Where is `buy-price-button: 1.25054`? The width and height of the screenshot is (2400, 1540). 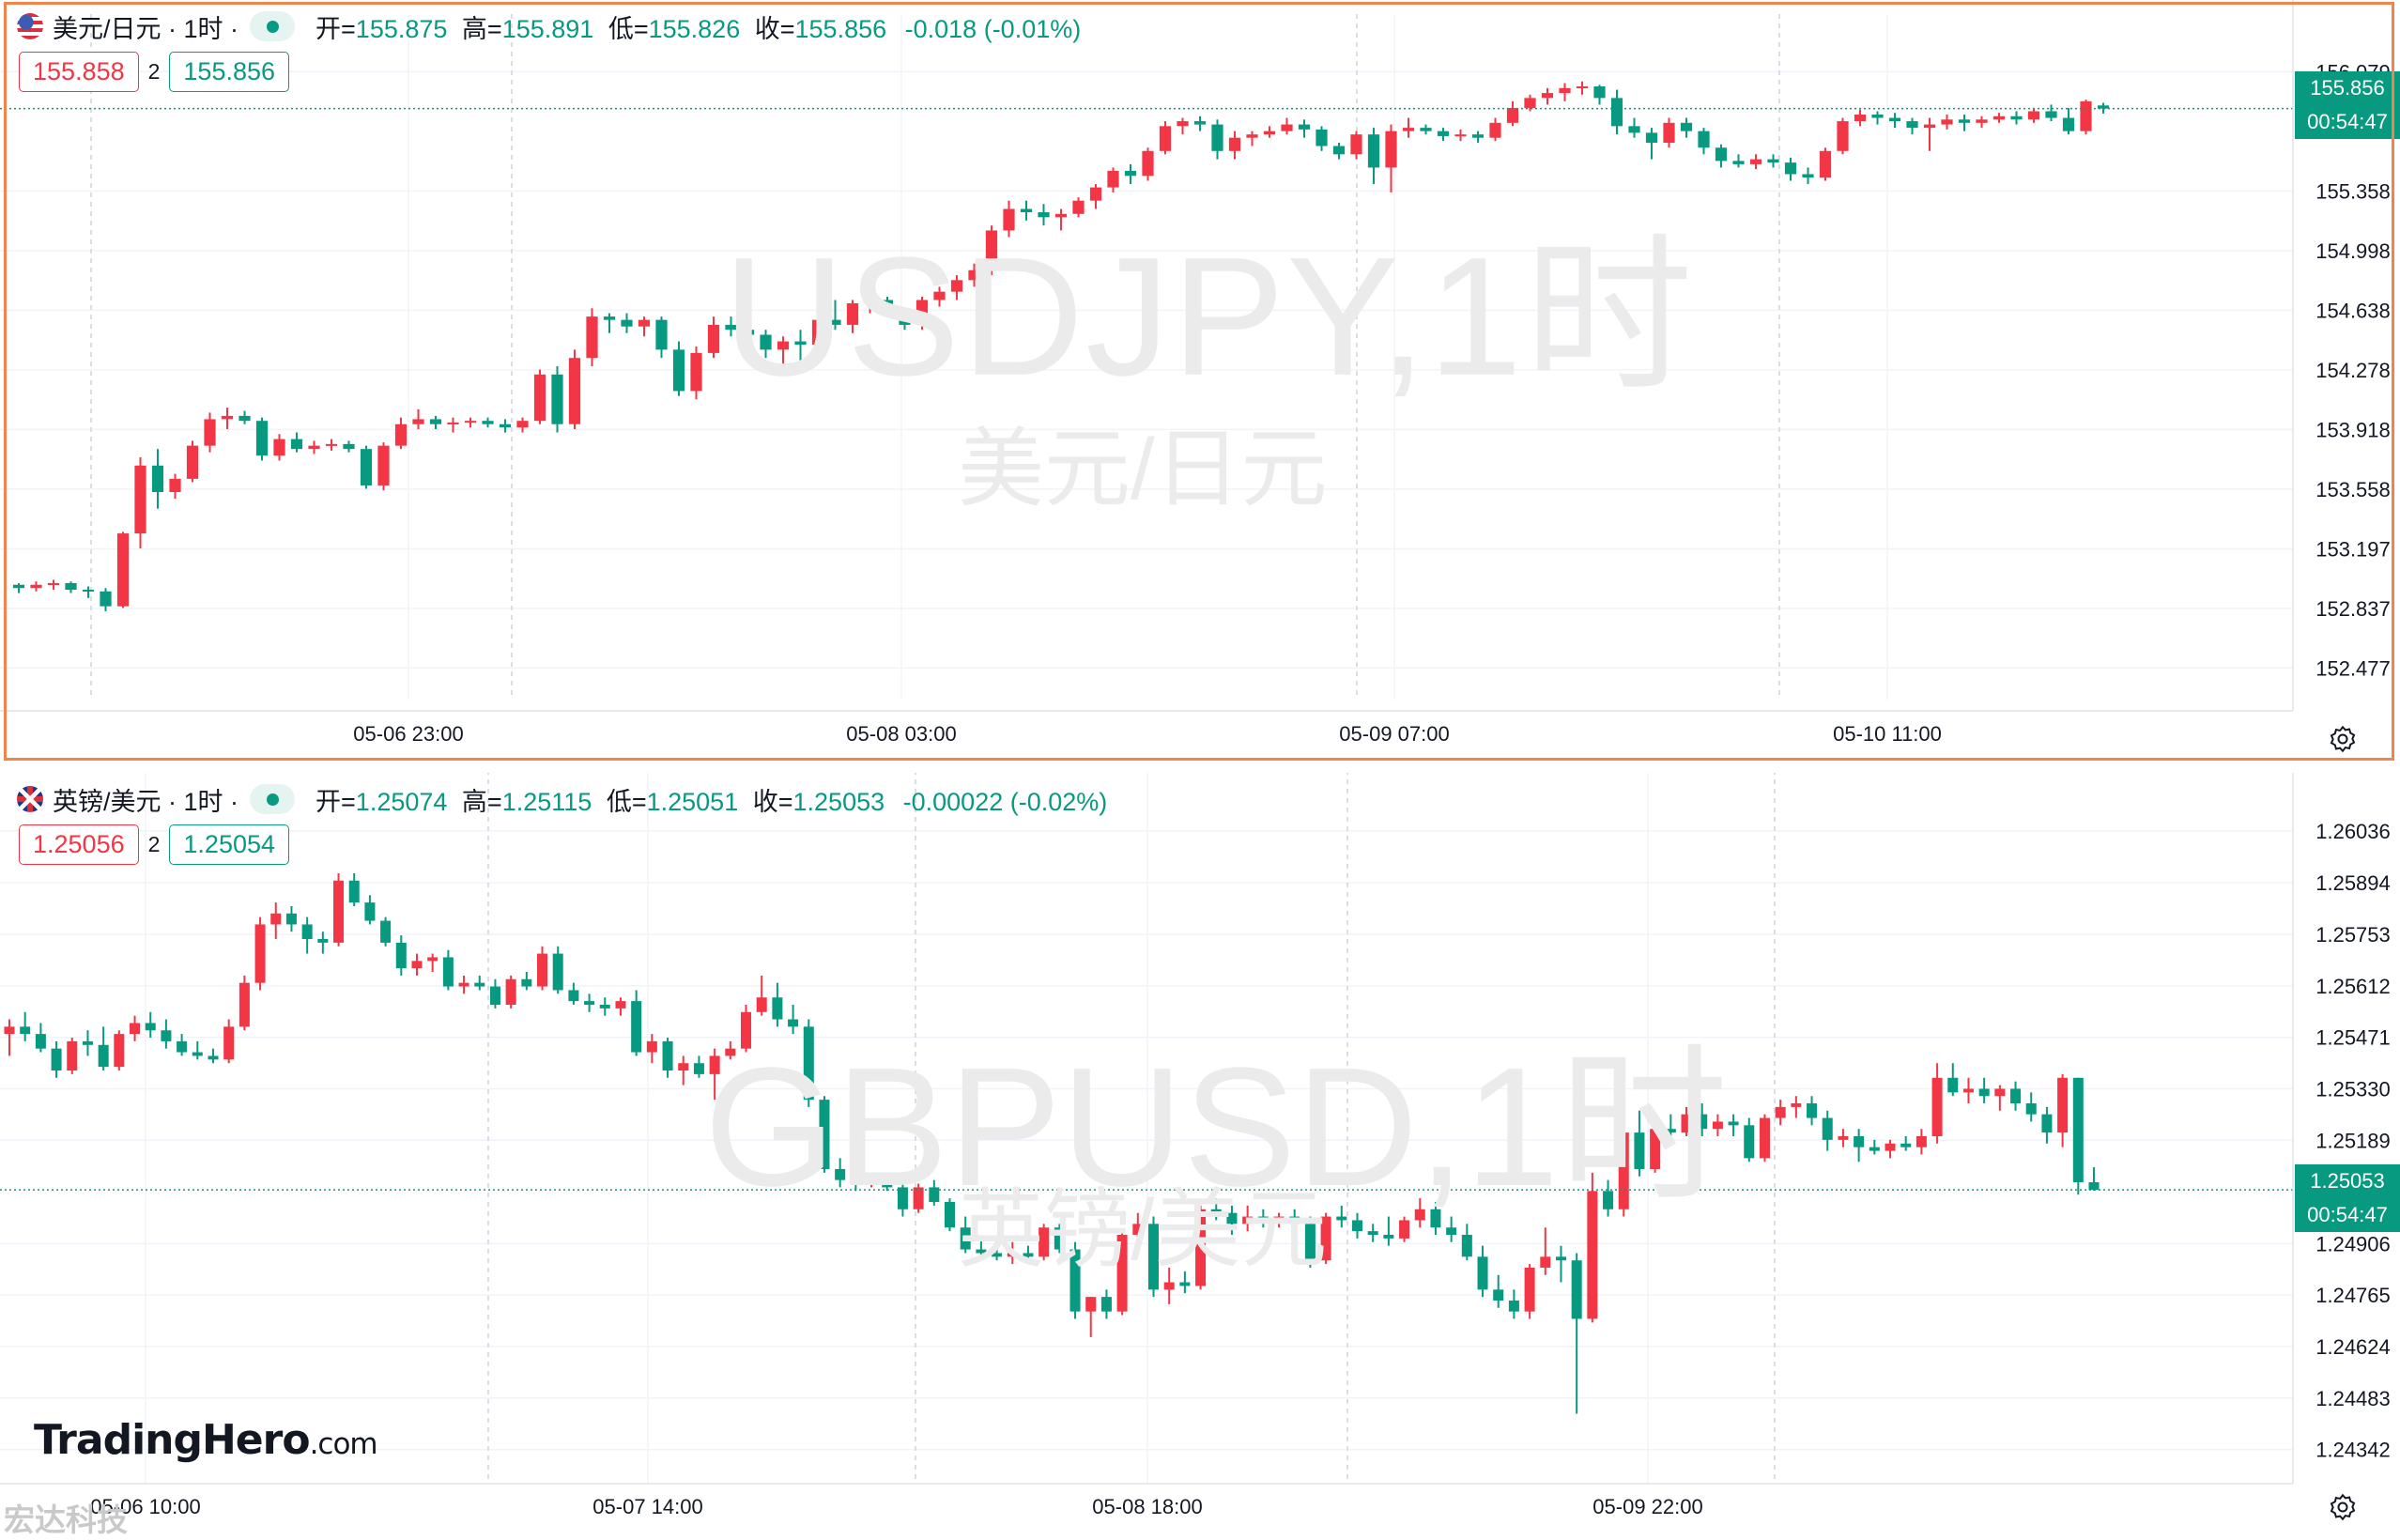
buy-price-button: 1.25054 is located at coordinates (229, 844).